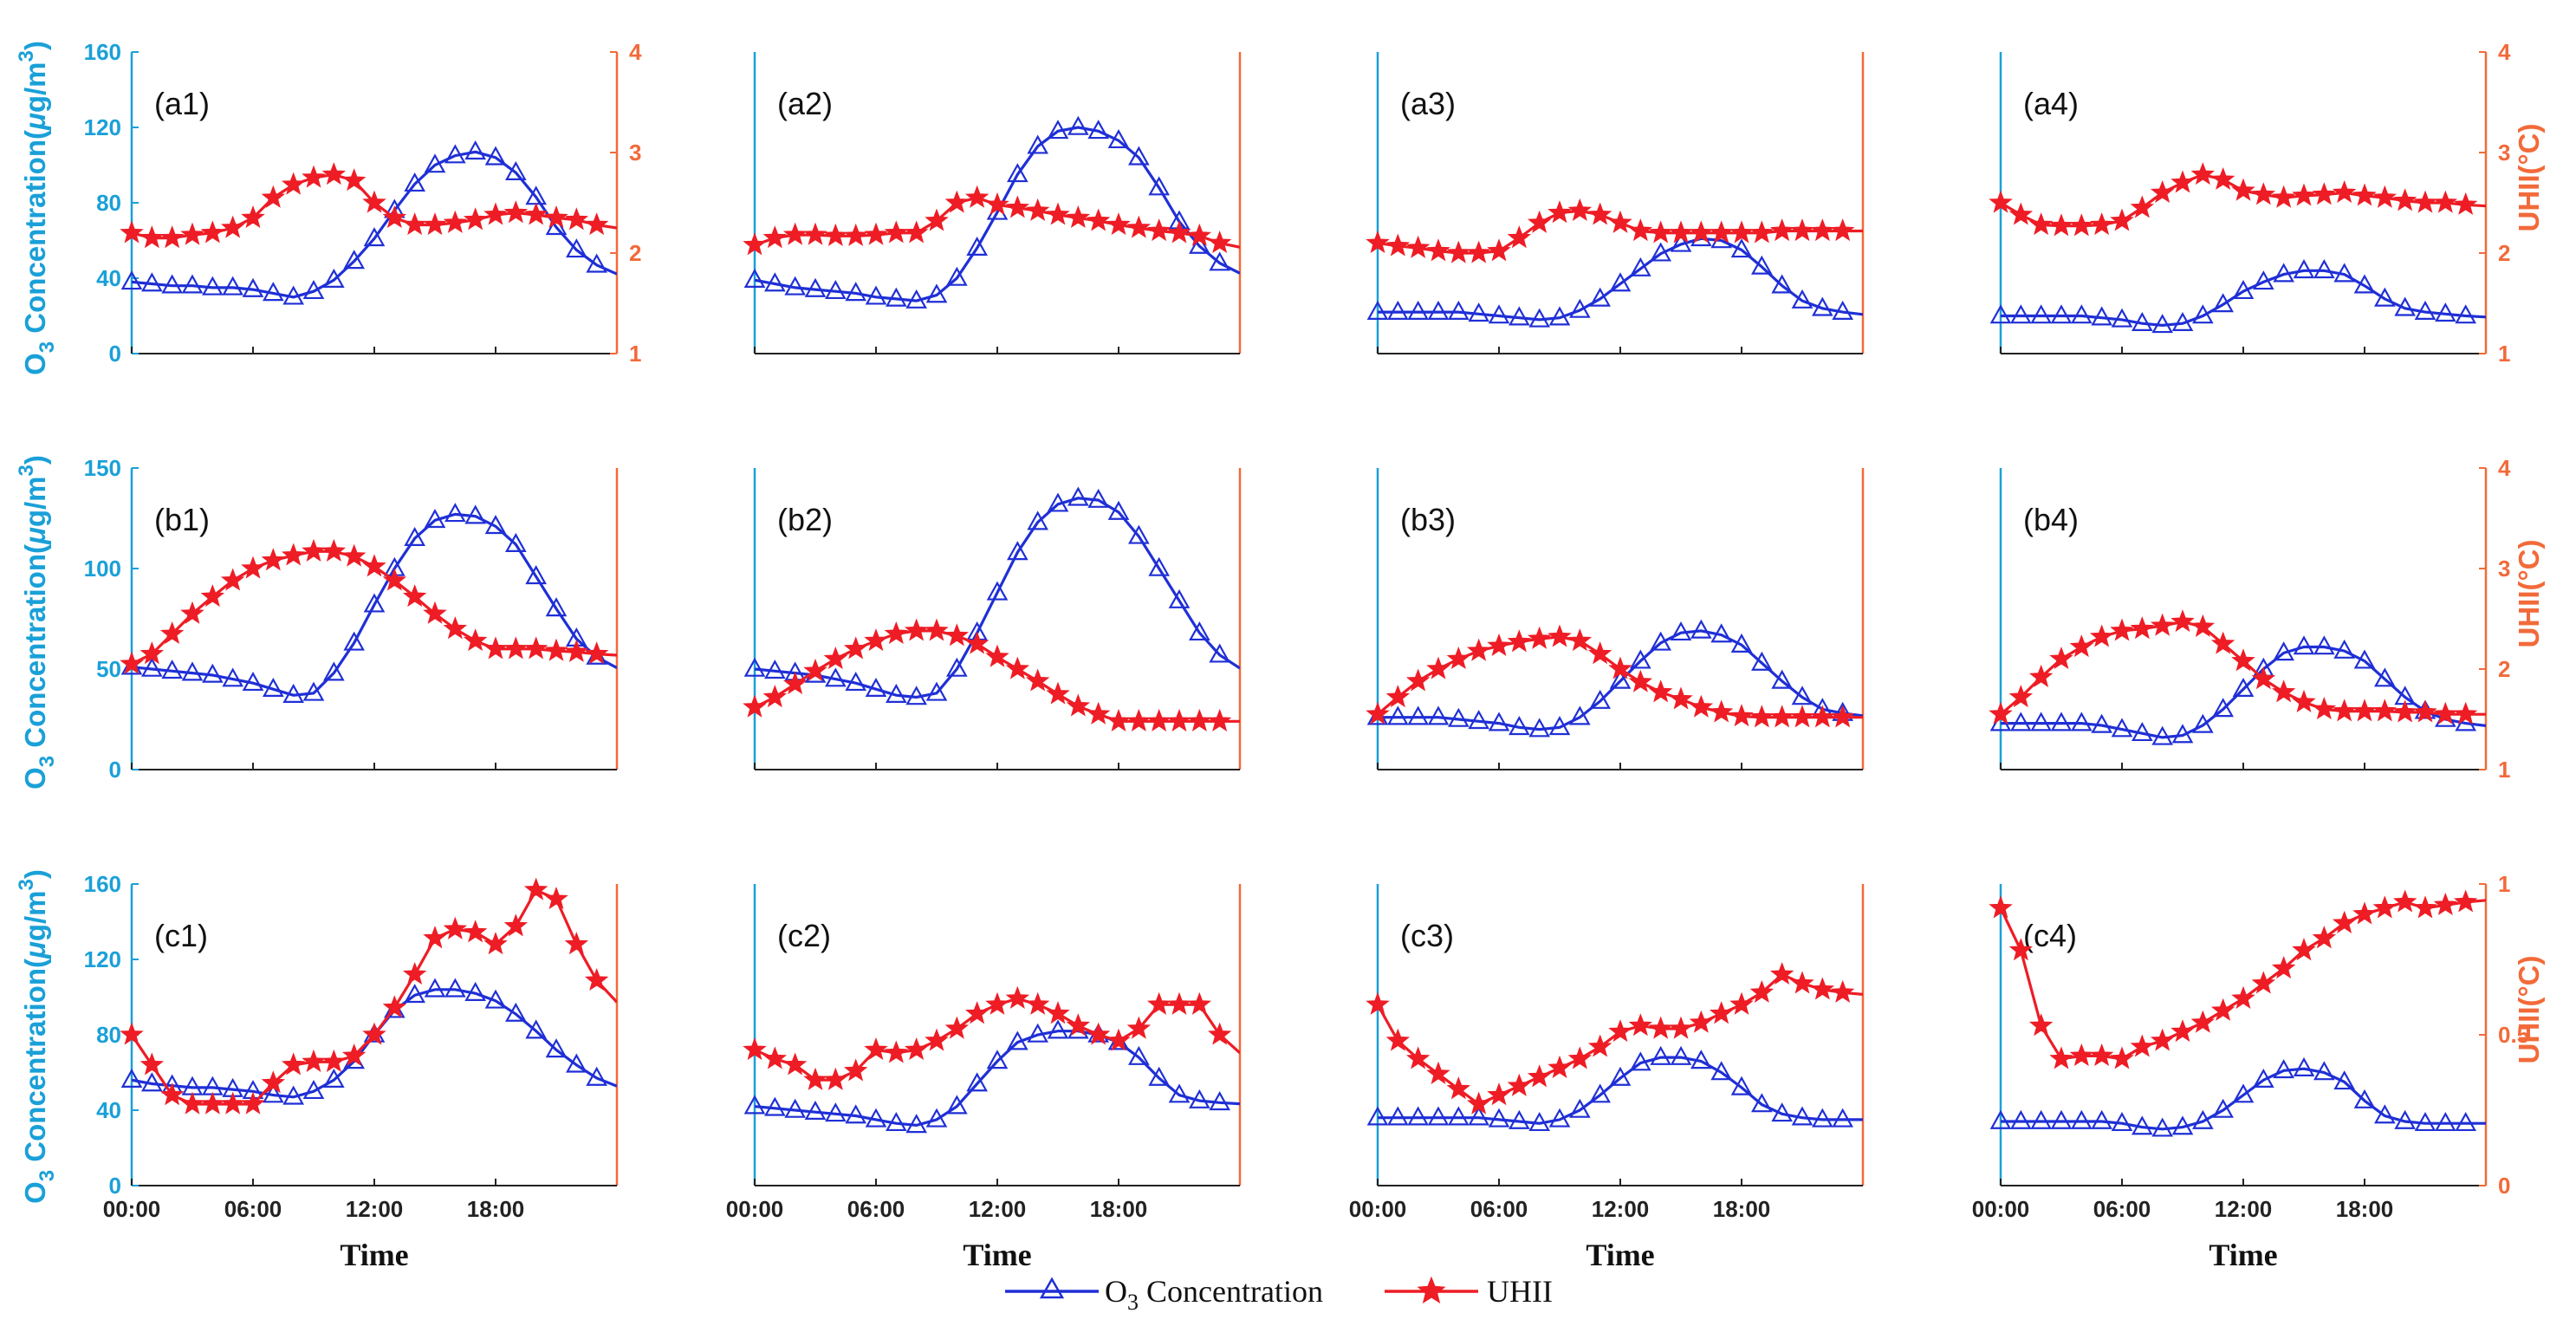 The image size is (2576, 1326). I want to click on right-tick-label: 3, so click(2504, 153).